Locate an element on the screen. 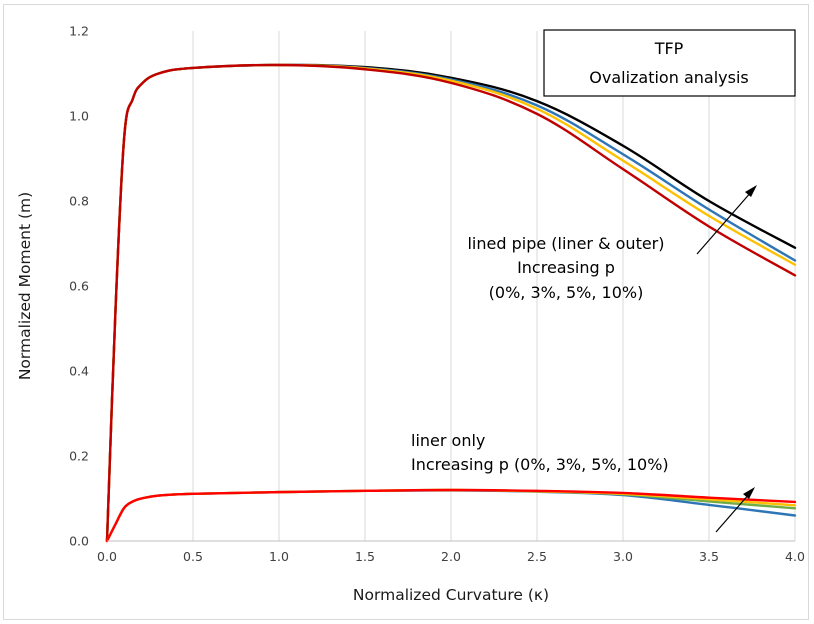 The image size is (814, 624). x-tick-label: 2.5 is located at coordinates (537, 556).